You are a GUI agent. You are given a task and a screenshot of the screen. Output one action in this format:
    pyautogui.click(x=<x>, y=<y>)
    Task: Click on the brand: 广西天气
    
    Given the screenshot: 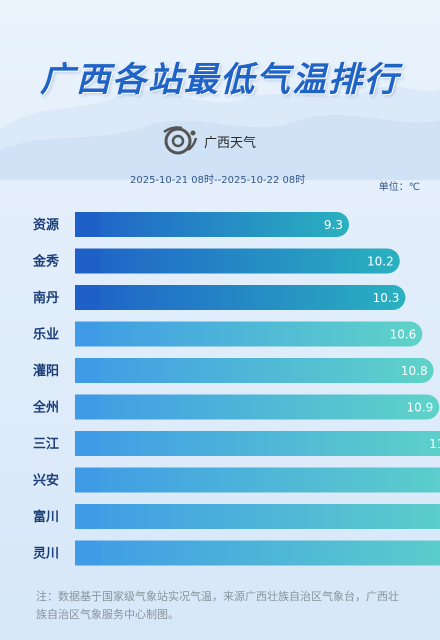 What is the action you would take?
    pyautogui.click(x=208, y=141)
    